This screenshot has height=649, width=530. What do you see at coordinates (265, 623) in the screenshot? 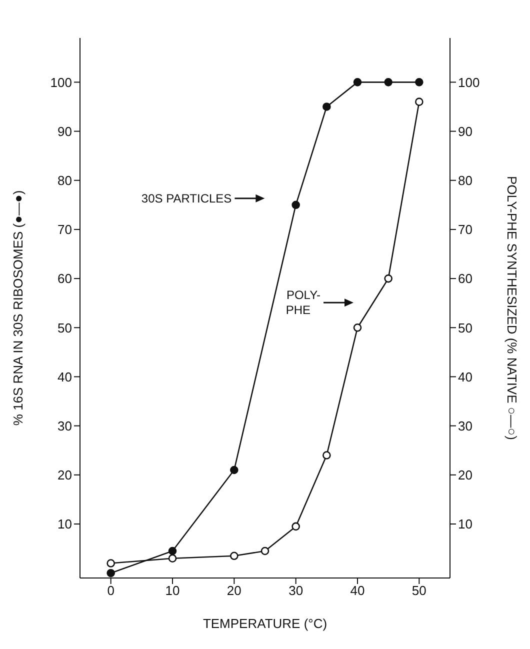
I see `x-axis-title: TEMPERATURE (°C)` at bounding box center [265, 623].